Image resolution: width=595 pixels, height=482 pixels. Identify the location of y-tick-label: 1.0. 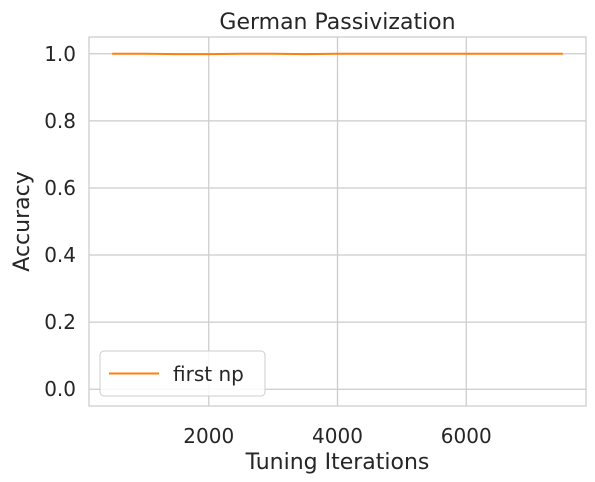
(60, 54).